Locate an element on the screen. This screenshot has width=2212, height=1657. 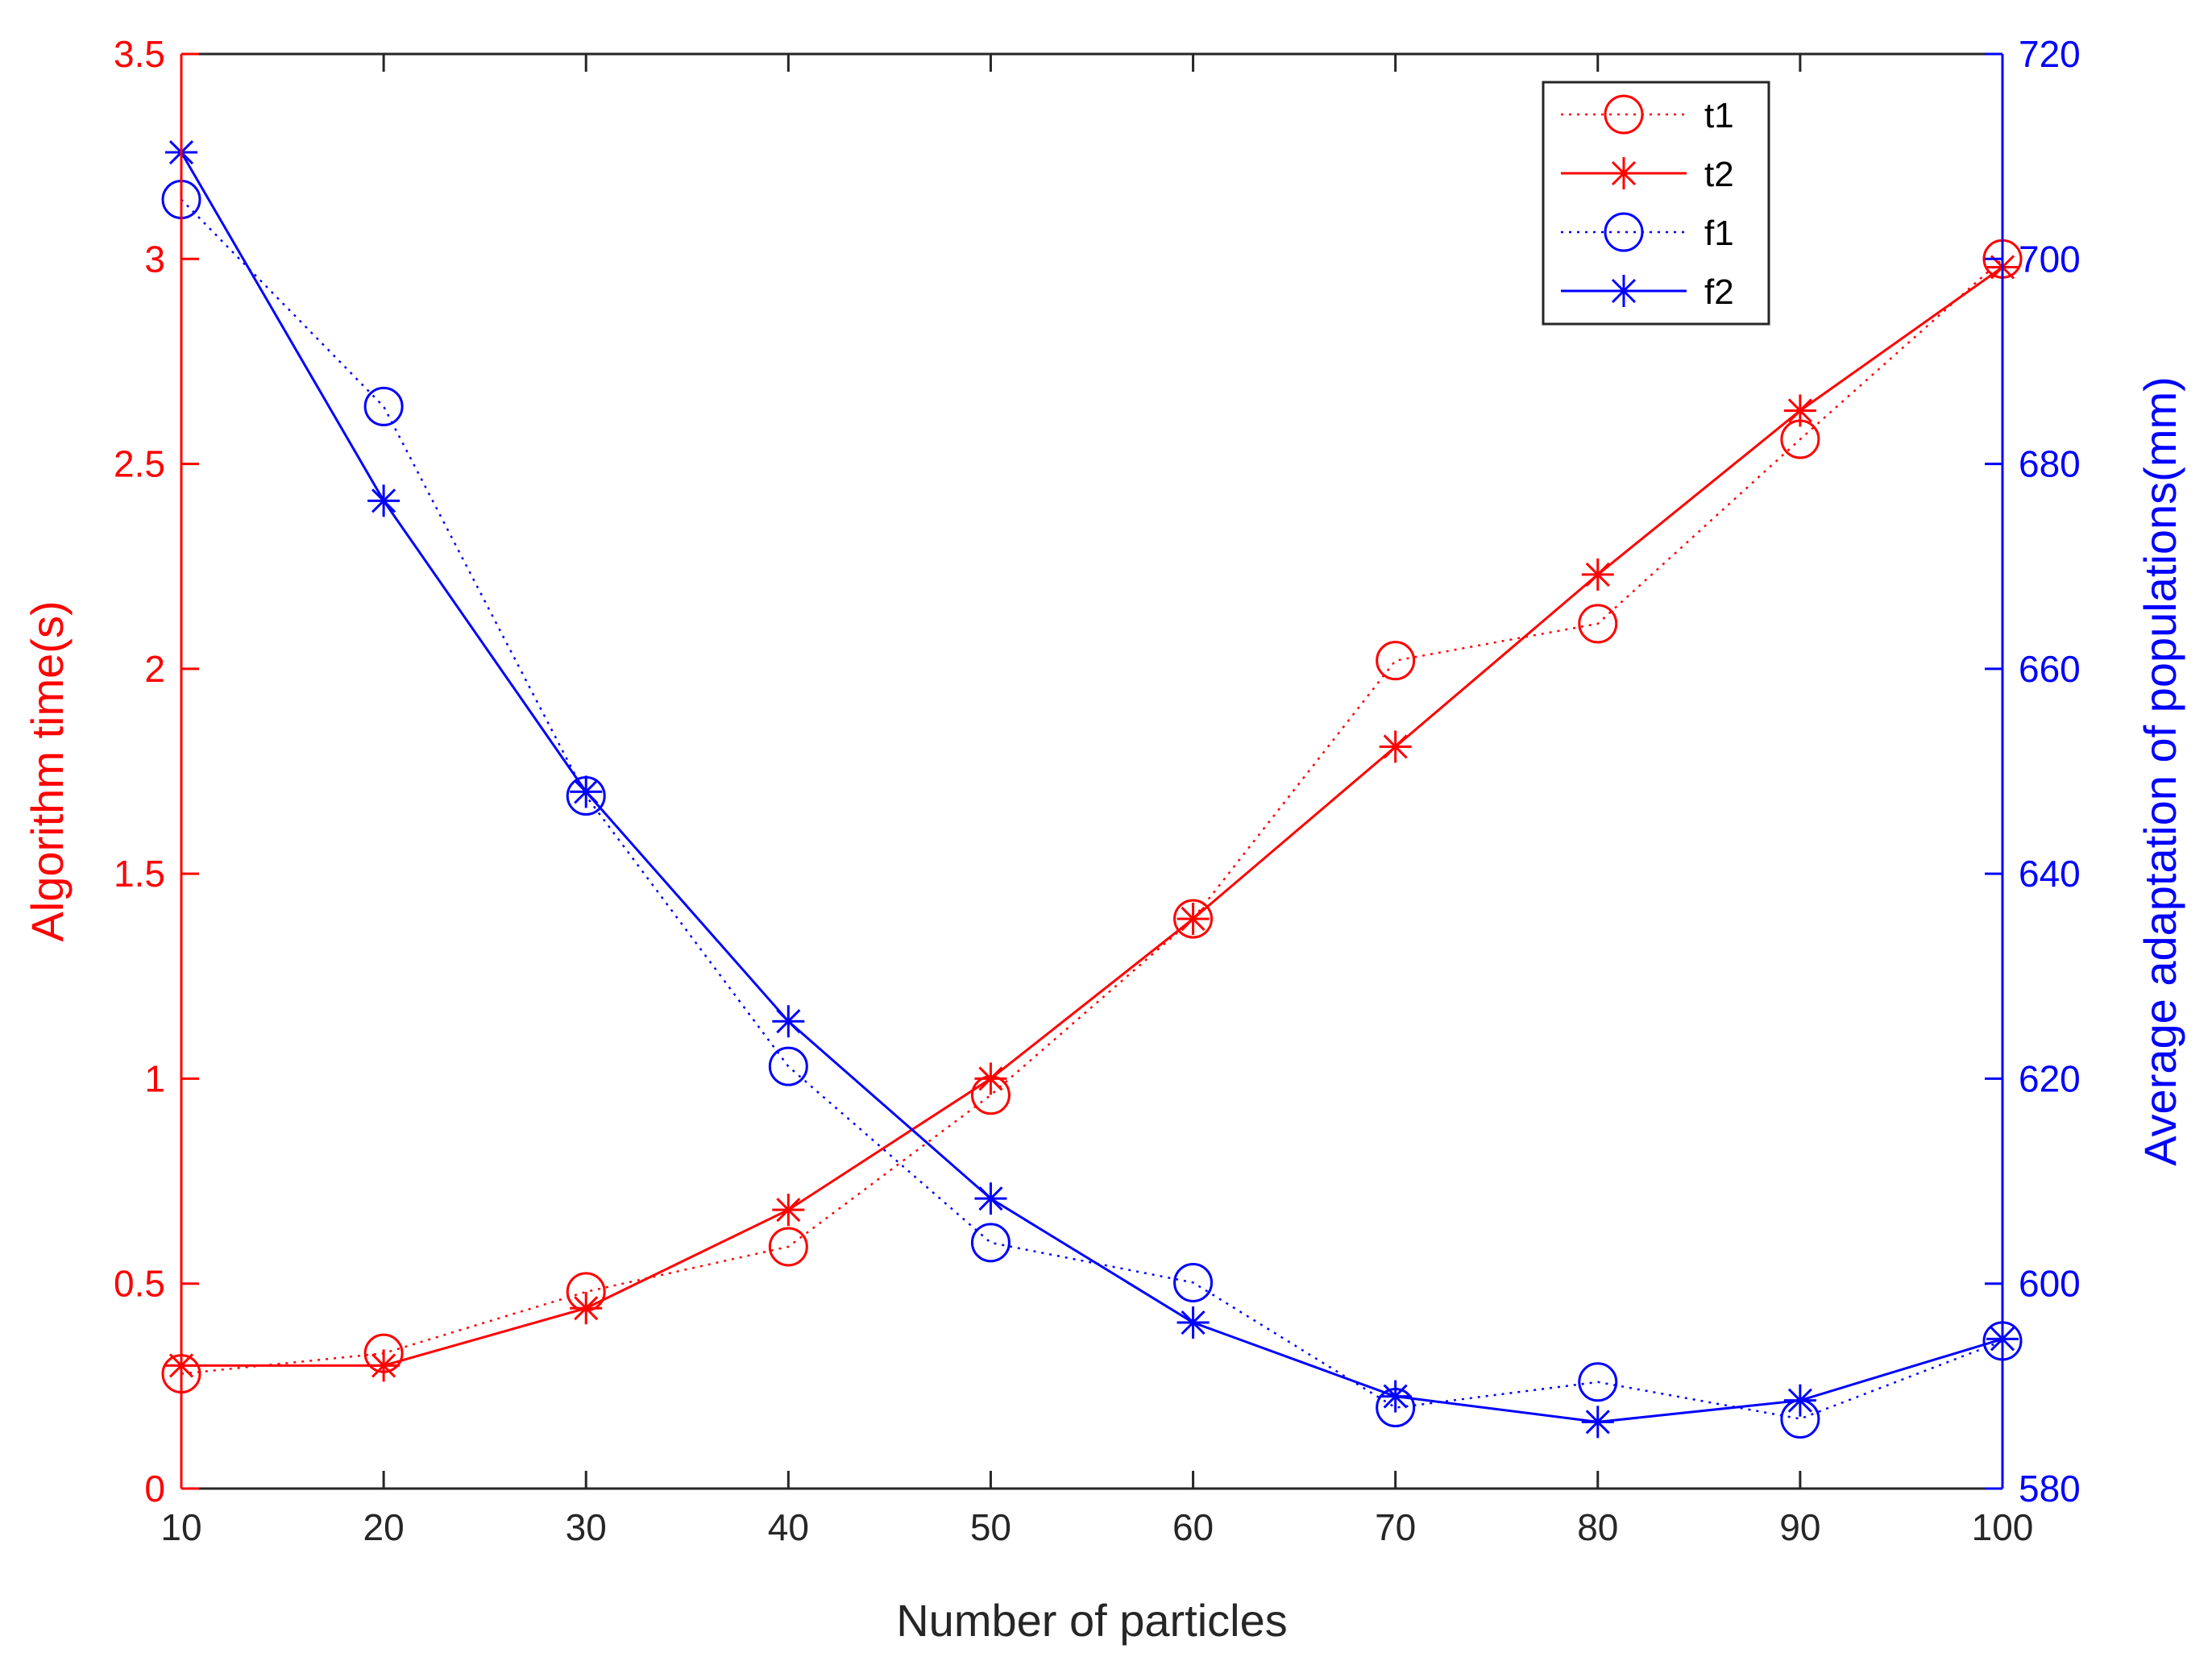
legend-t1-label: t1 is located at coordinates (1719, 116).